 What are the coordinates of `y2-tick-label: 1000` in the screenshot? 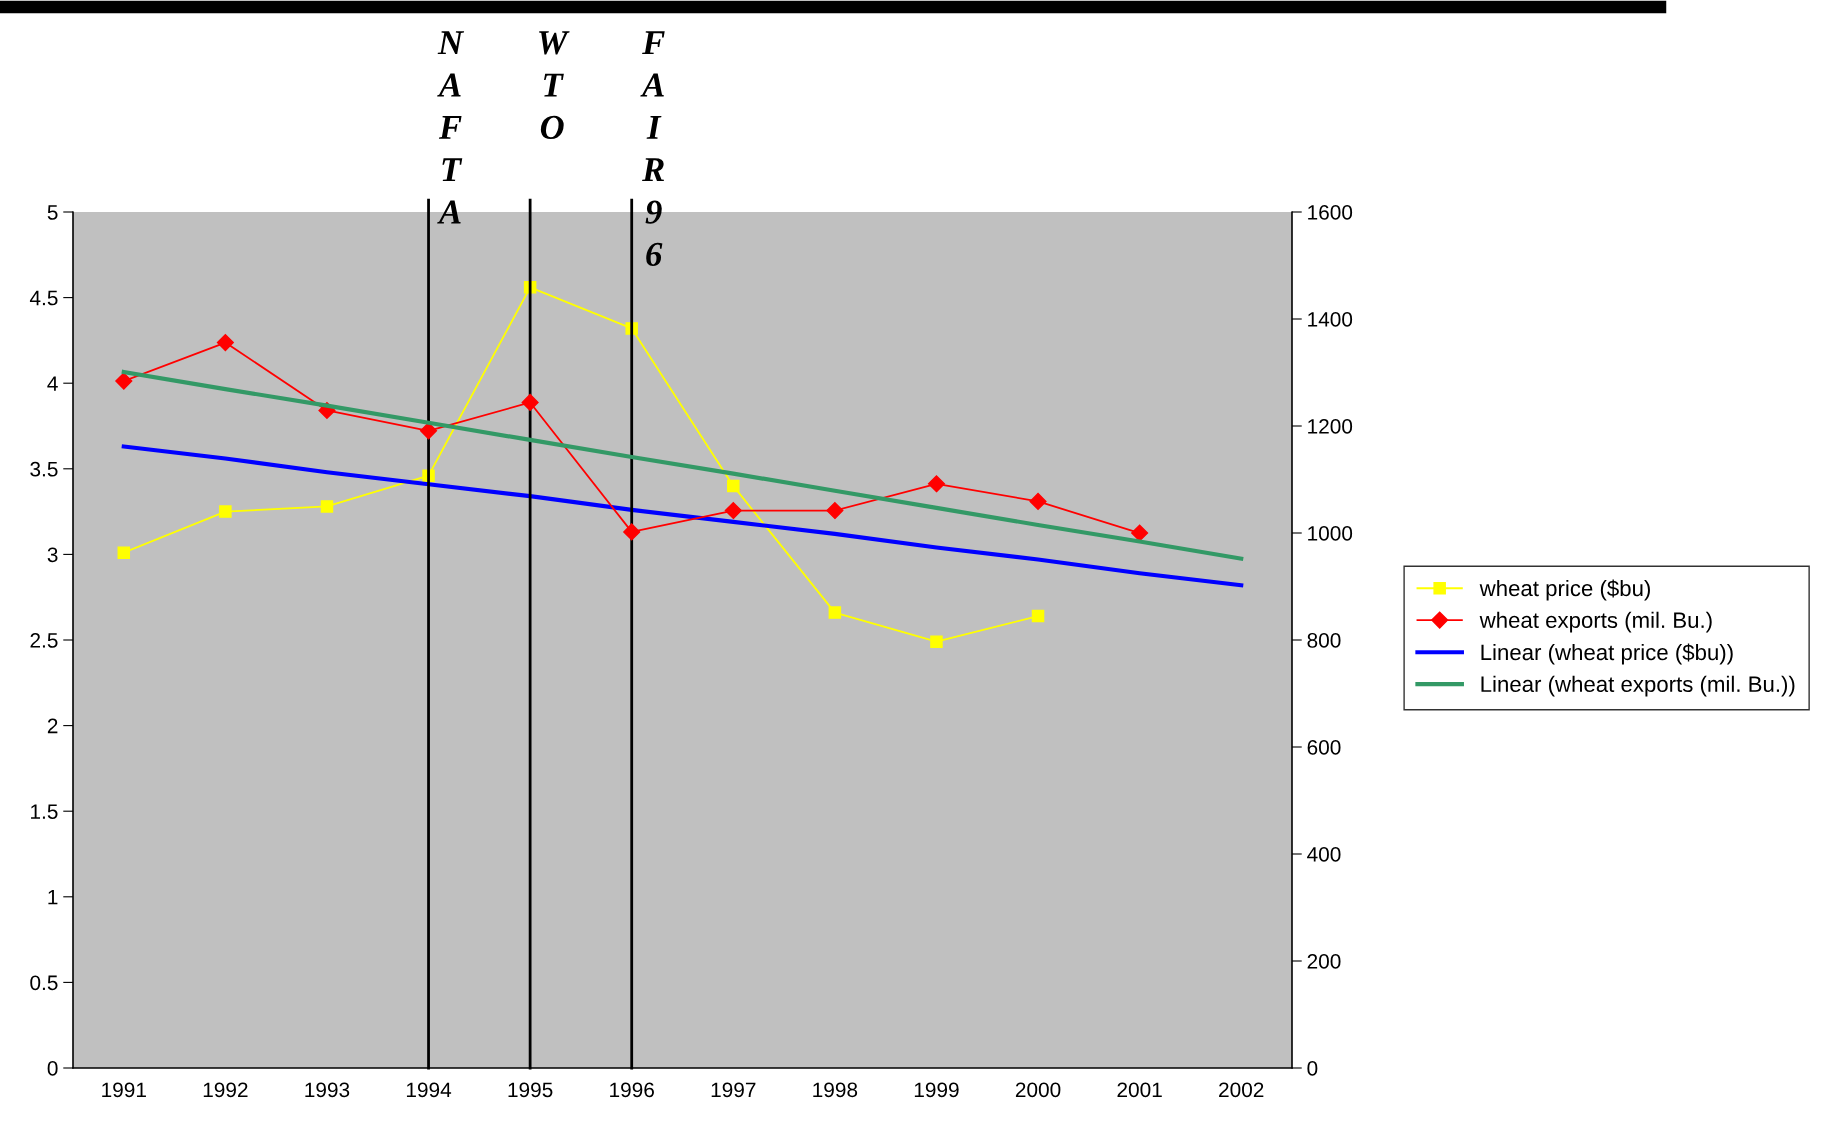 It's located at (1330, 533).